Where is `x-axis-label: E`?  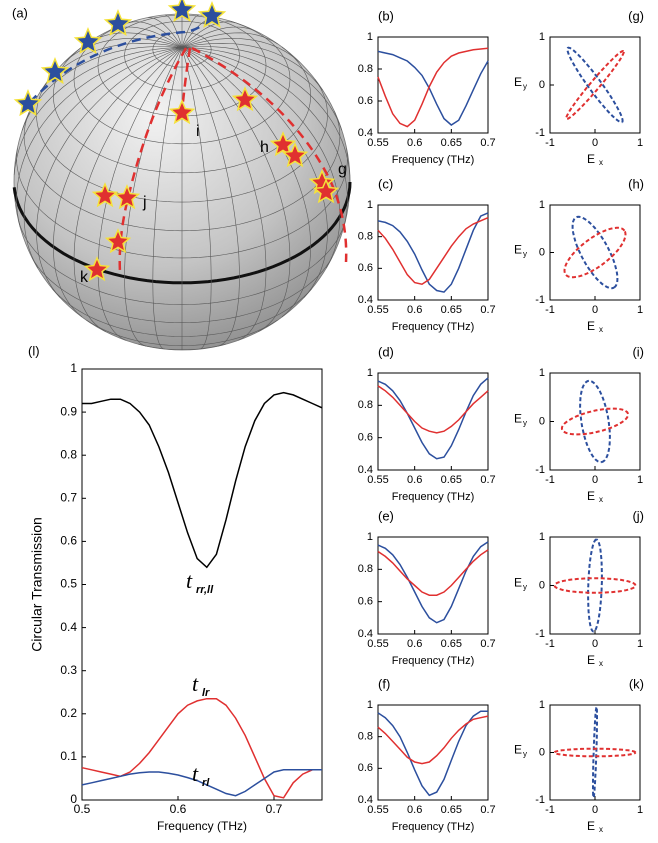
x-axis-label: E is located at coordinates (591, 496).